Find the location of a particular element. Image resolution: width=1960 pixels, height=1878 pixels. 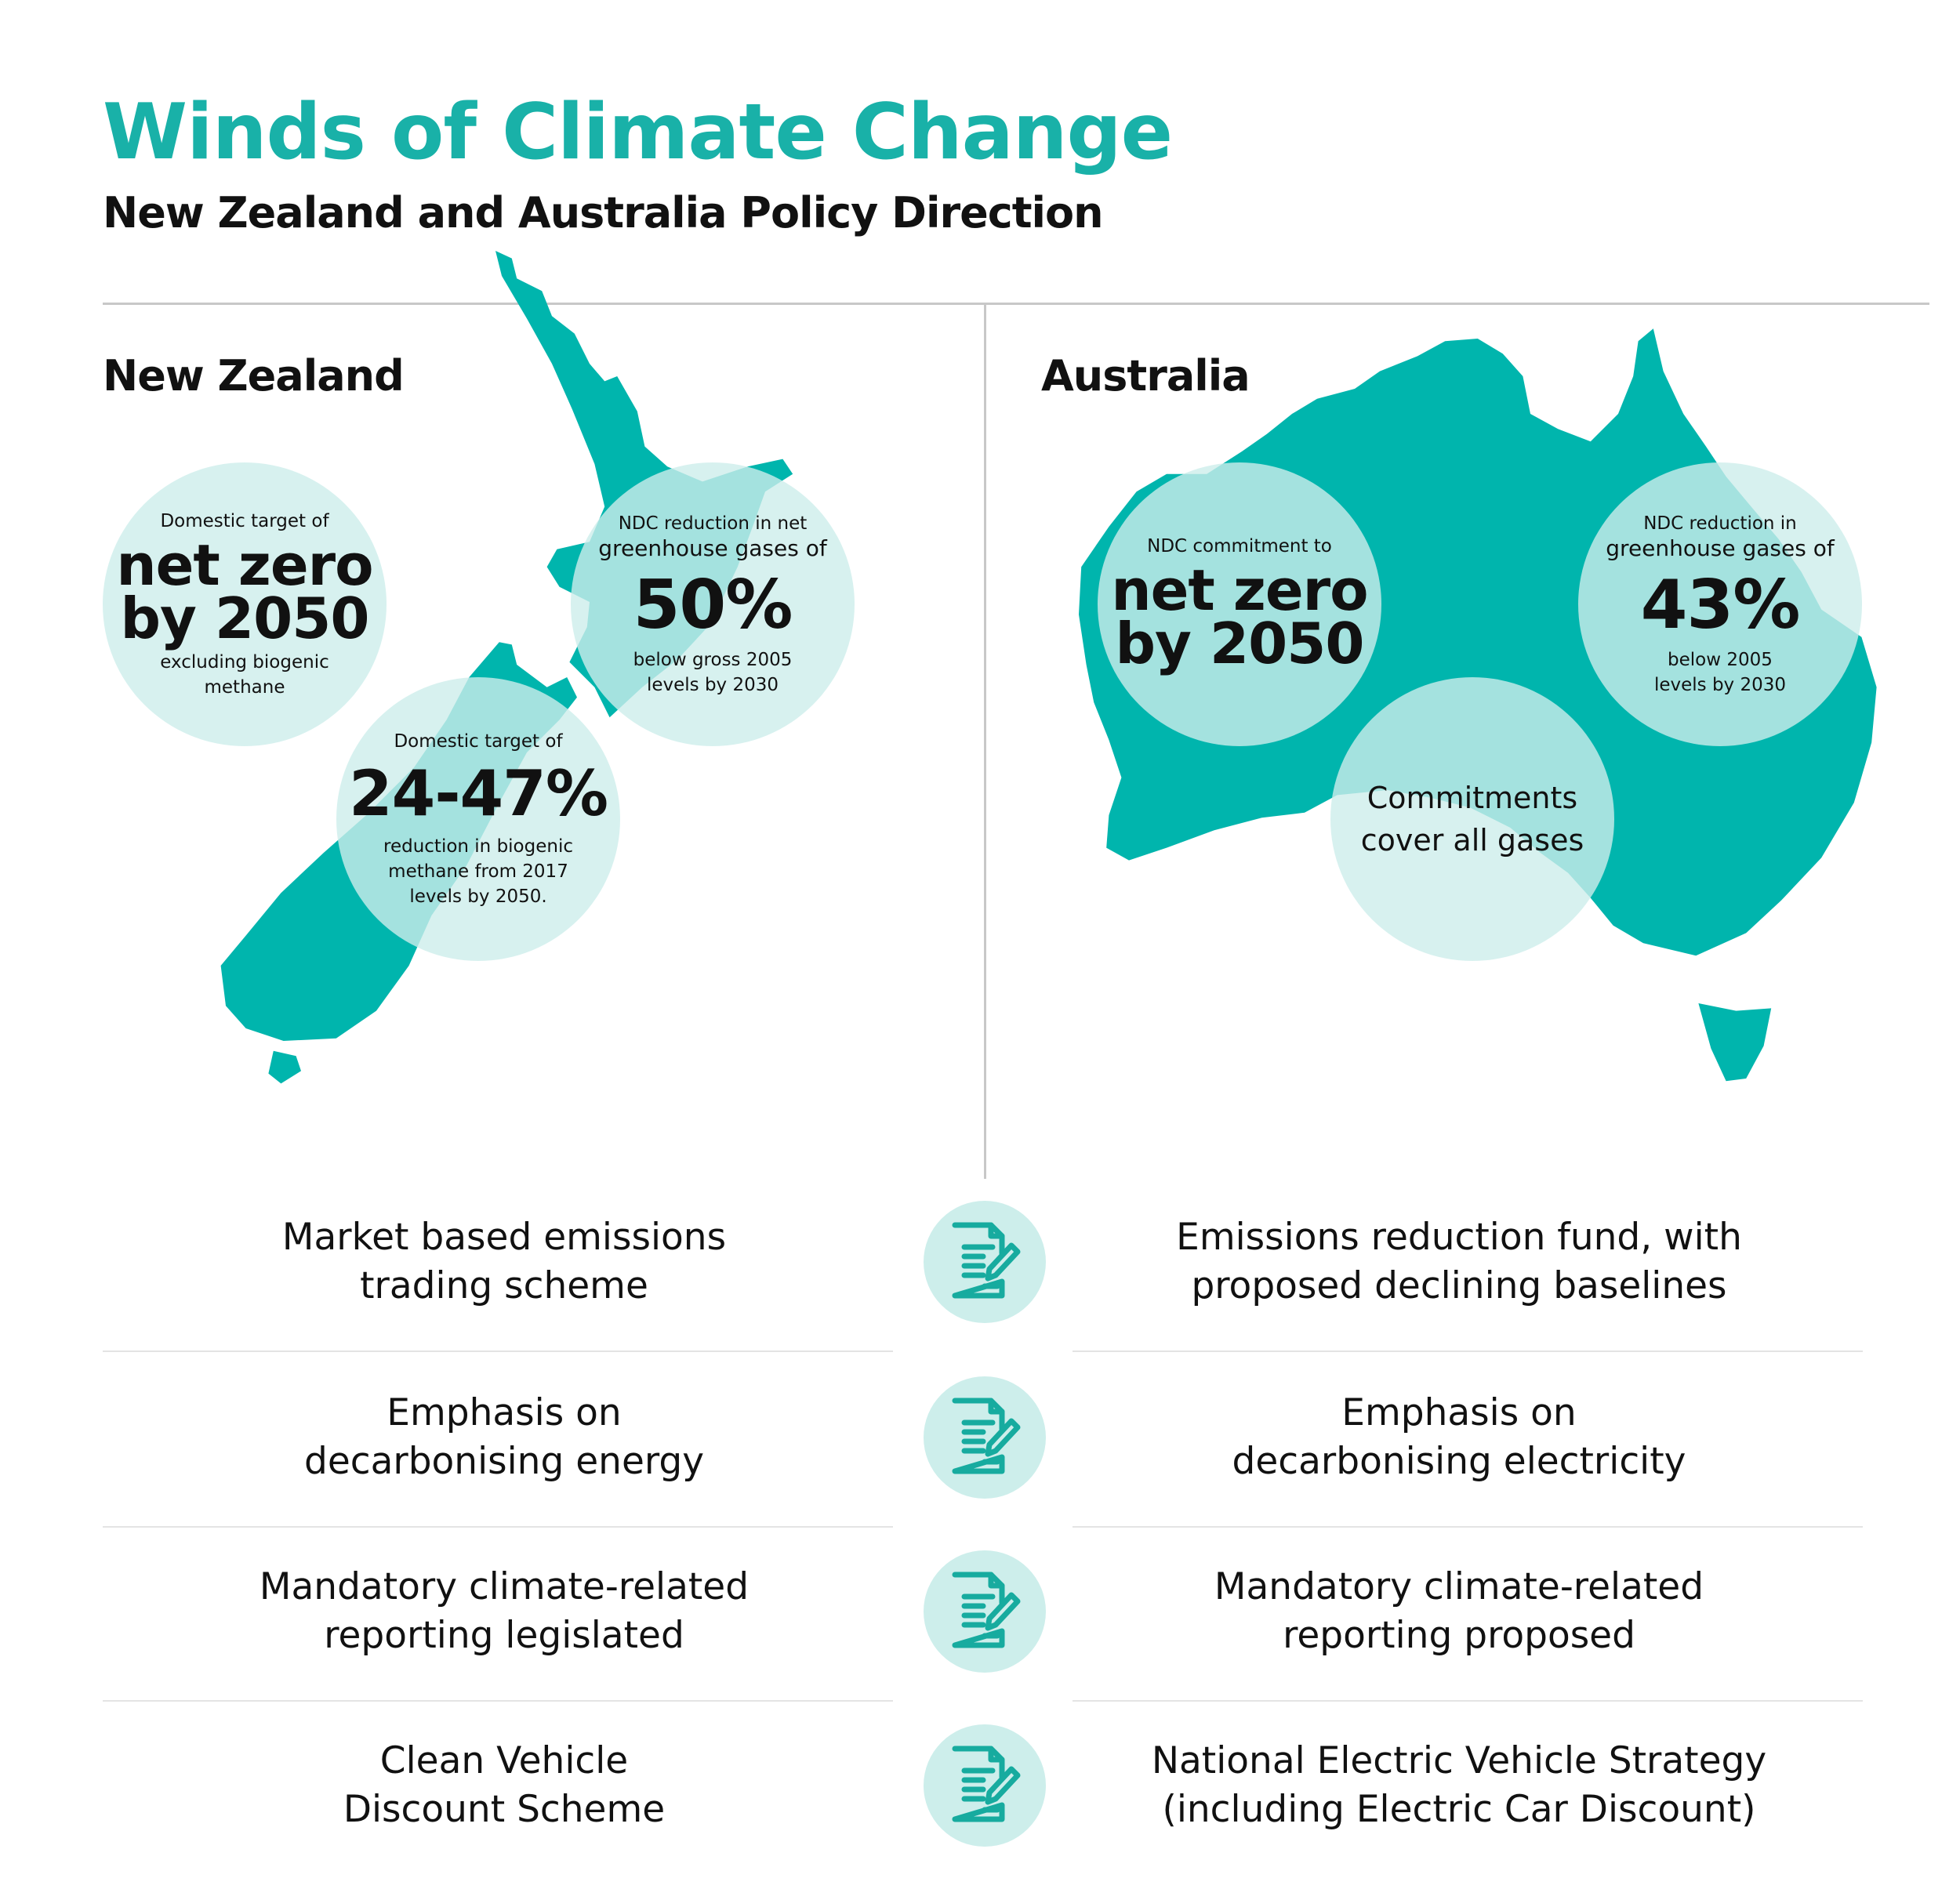

circle-post: below 2005 levels by 2030 is located at coordinates (1720, 672).